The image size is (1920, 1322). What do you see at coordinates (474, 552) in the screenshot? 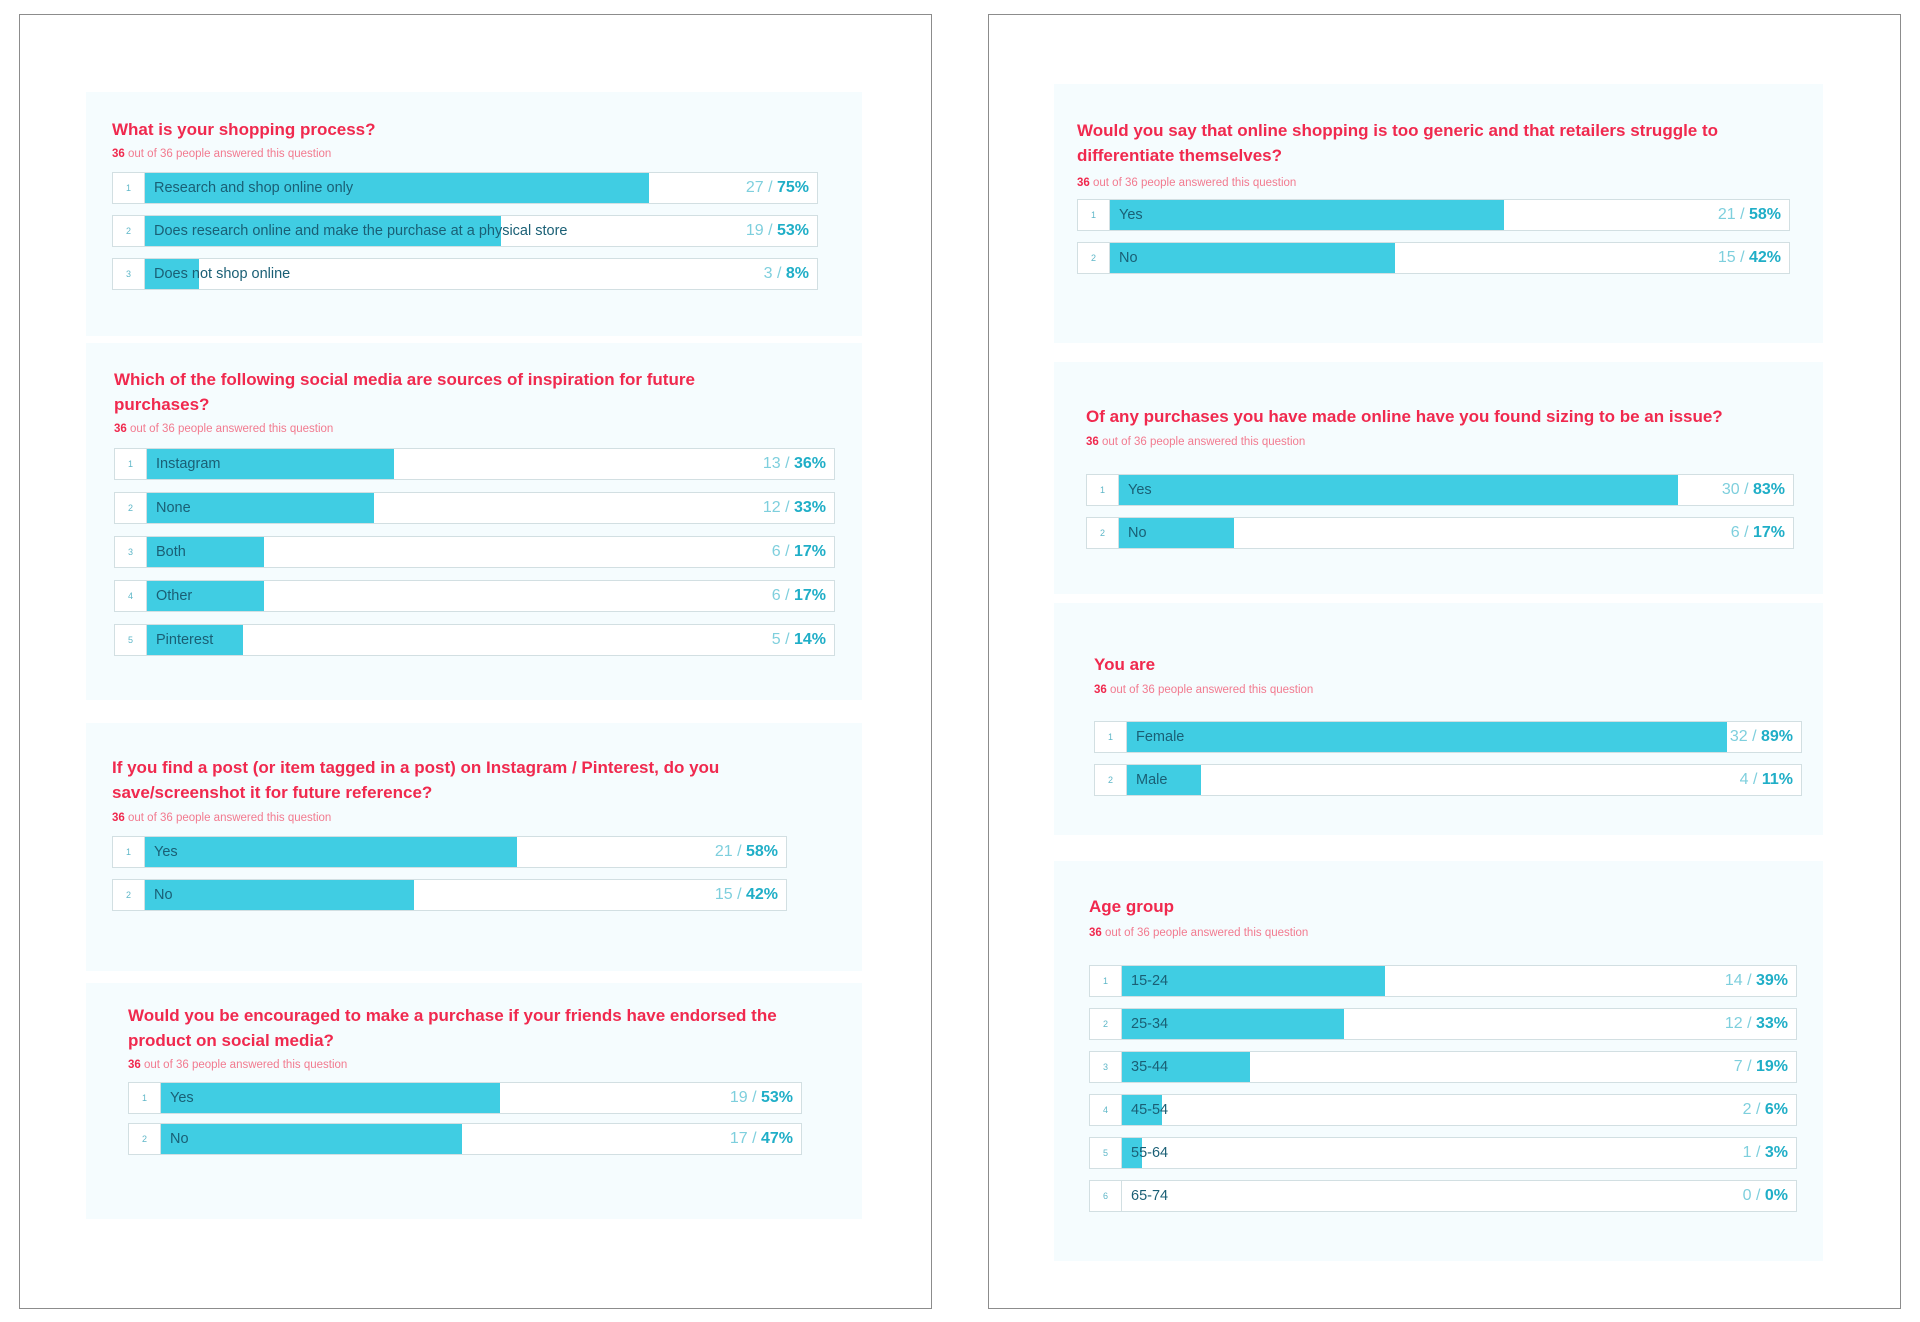
I see `answer-row: 3 Both 6 / 17%` at bounding box center [474, 552].